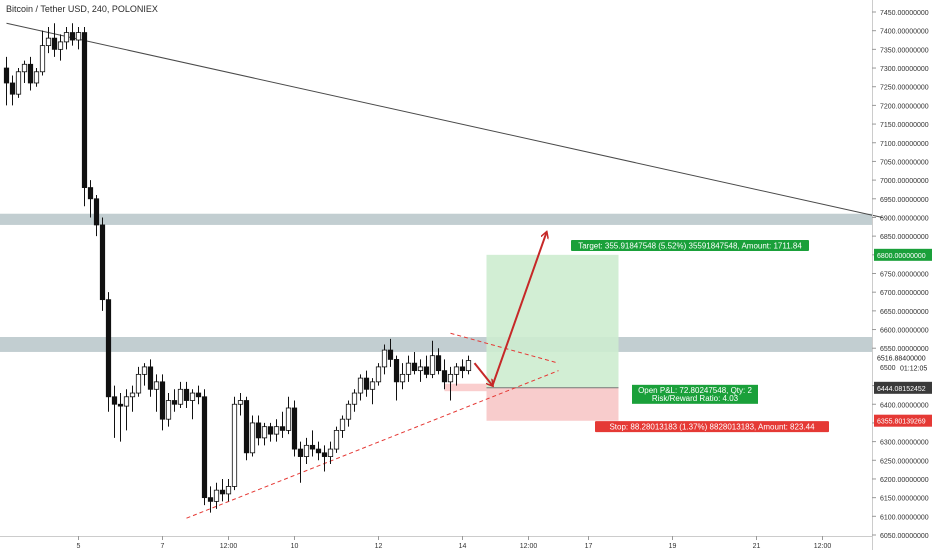 This screenshot has width=932, height=555. Describe the element at coordinates (712, 427) in the screenshot. I see `stop-label-bg` at that location.